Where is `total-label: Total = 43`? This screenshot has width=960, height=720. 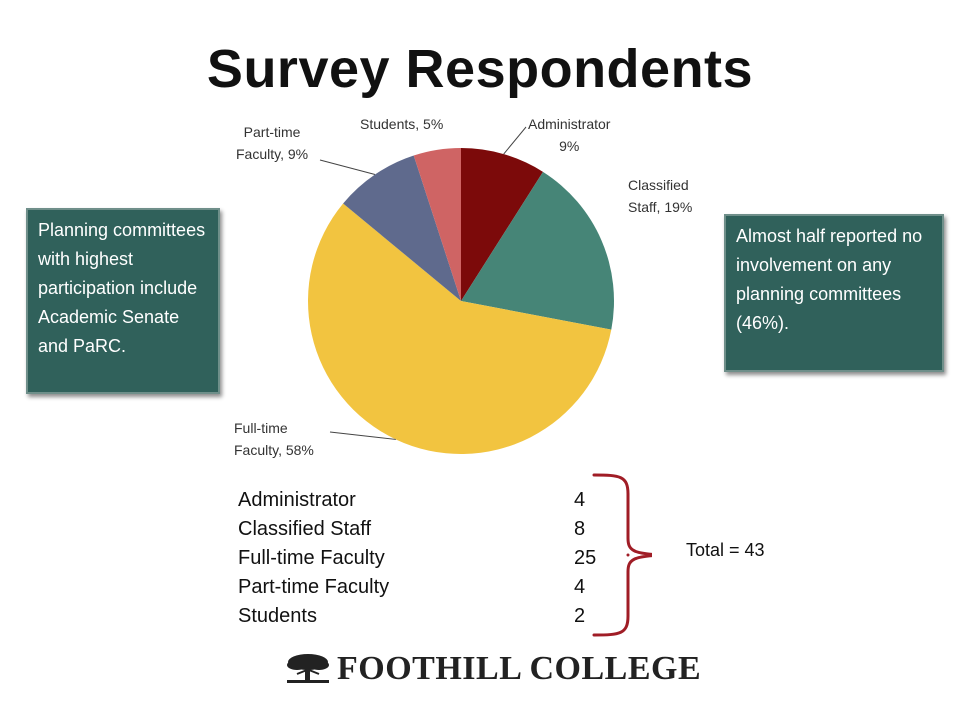
total-label: Total = 43 is located at coordinates (725, 550).